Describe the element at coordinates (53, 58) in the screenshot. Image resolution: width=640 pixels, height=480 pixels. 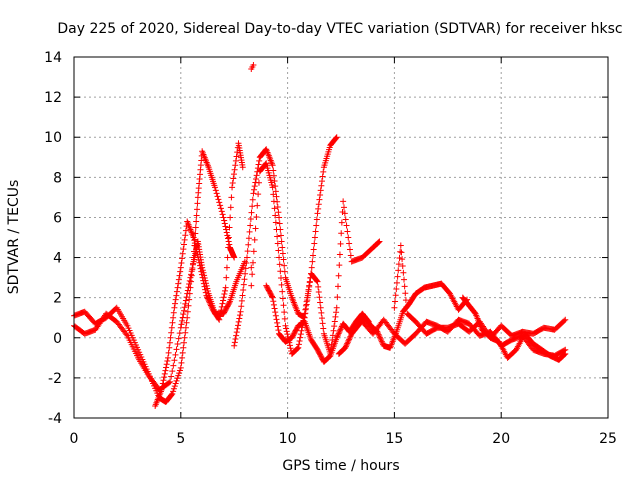
I see `y-tick-label: 14` at that location.